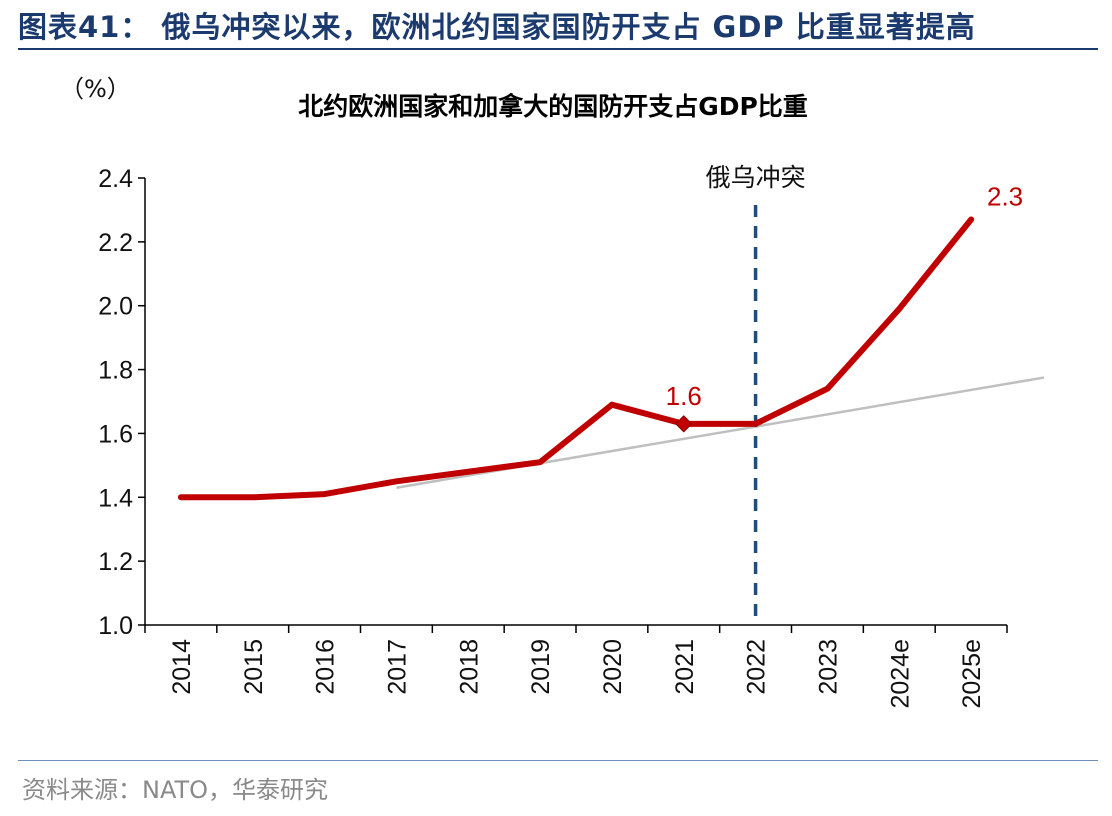 The width and height of the screenshot is (1112, 816). What do you see at coordinates (685, 667) in the screenshot?
I see `x-tick-label: 2021` at bounding box center [685, 667].